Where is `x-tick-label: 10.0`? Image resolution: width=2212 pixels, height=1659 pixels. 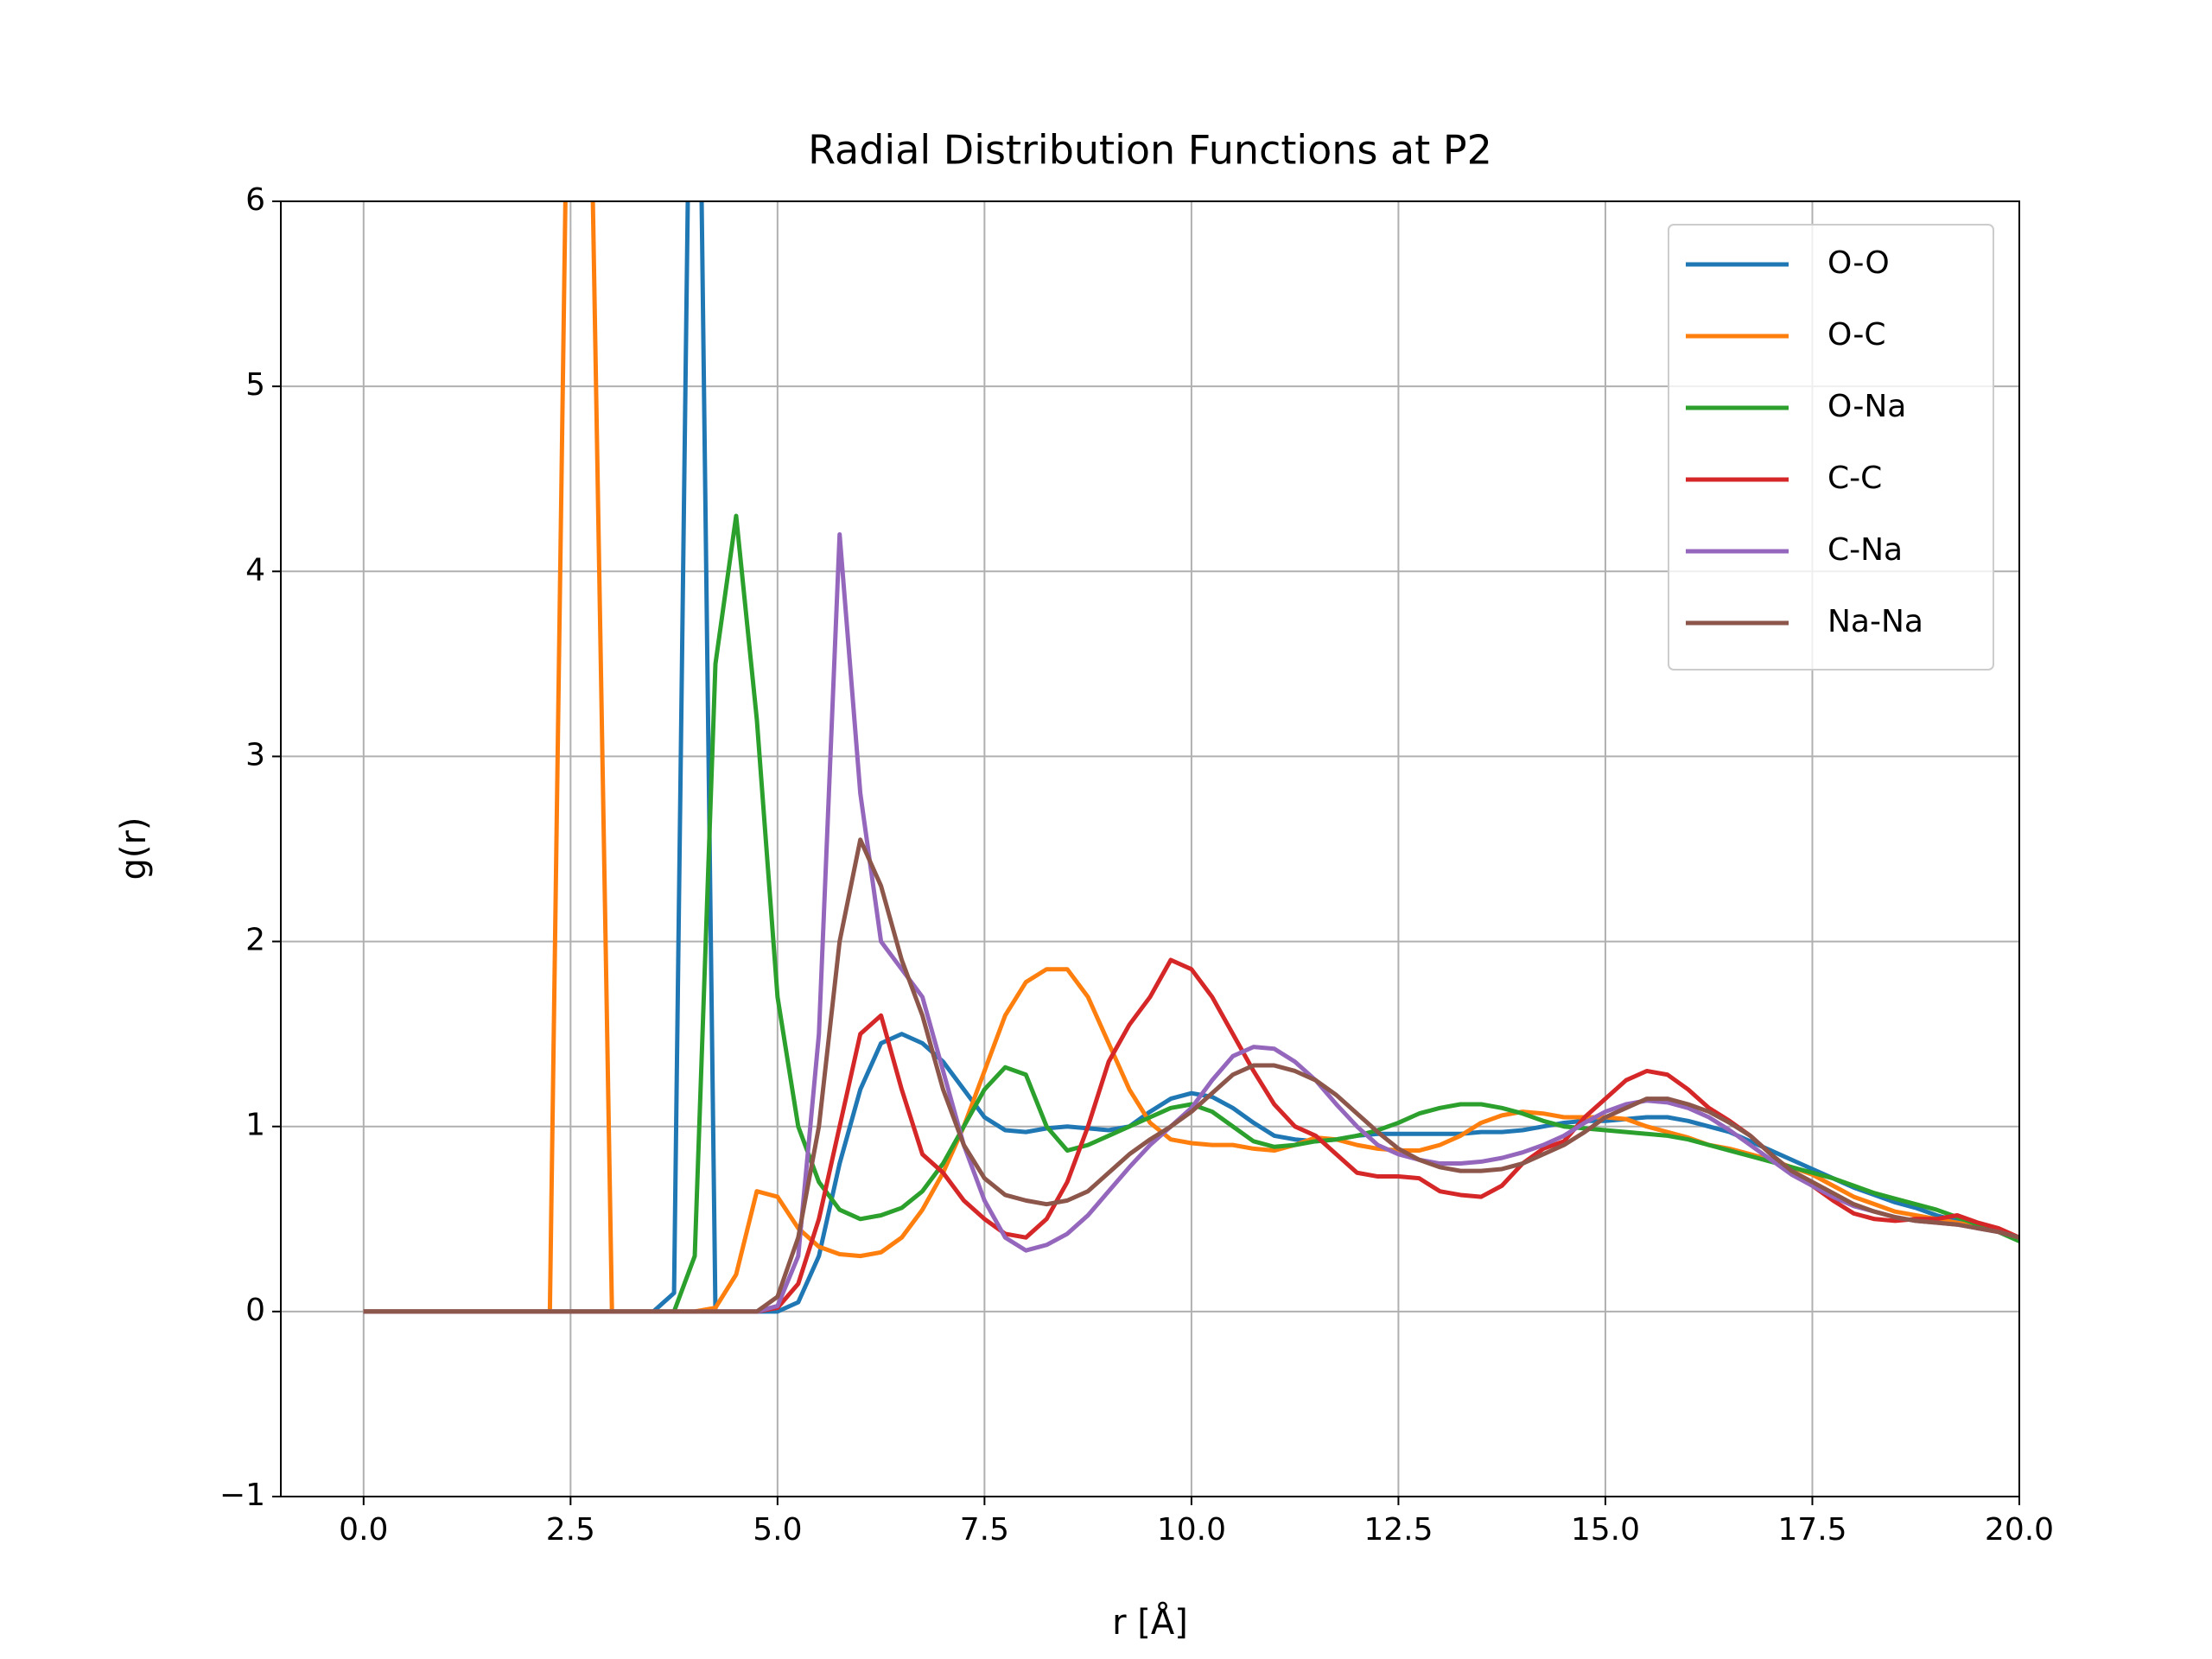
x-tick-label: 10.0 is located at coordinates (1191, 1530).